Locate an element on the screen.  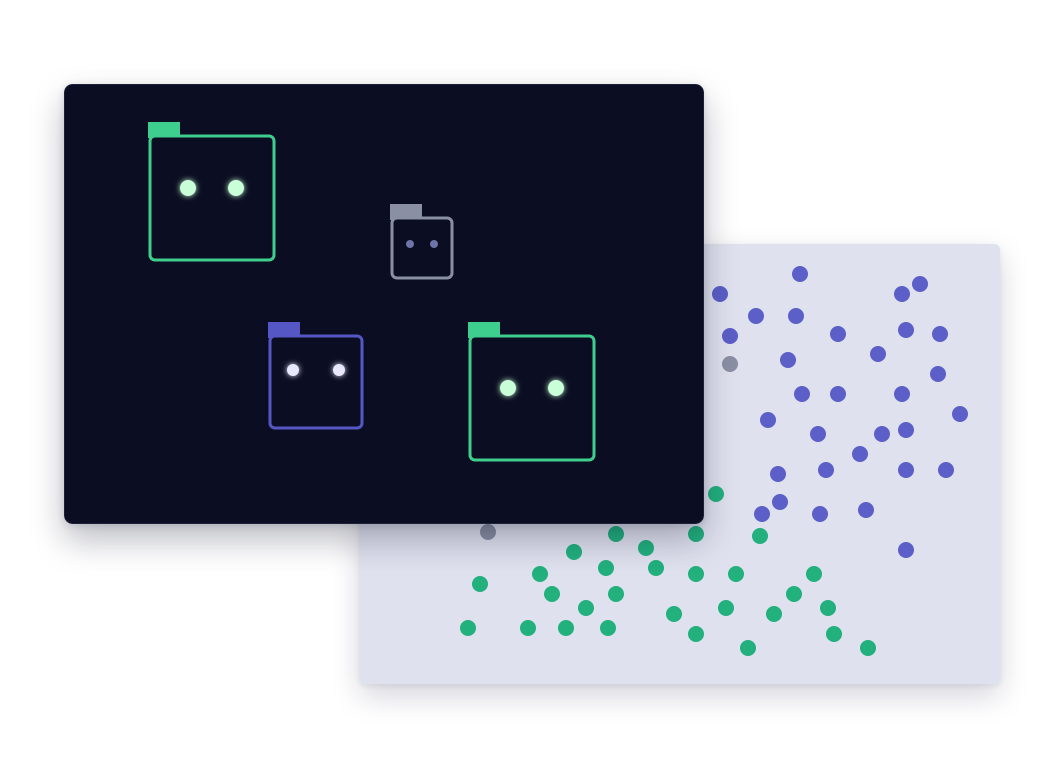
character-small-gray is located at coordinates (422, 242).